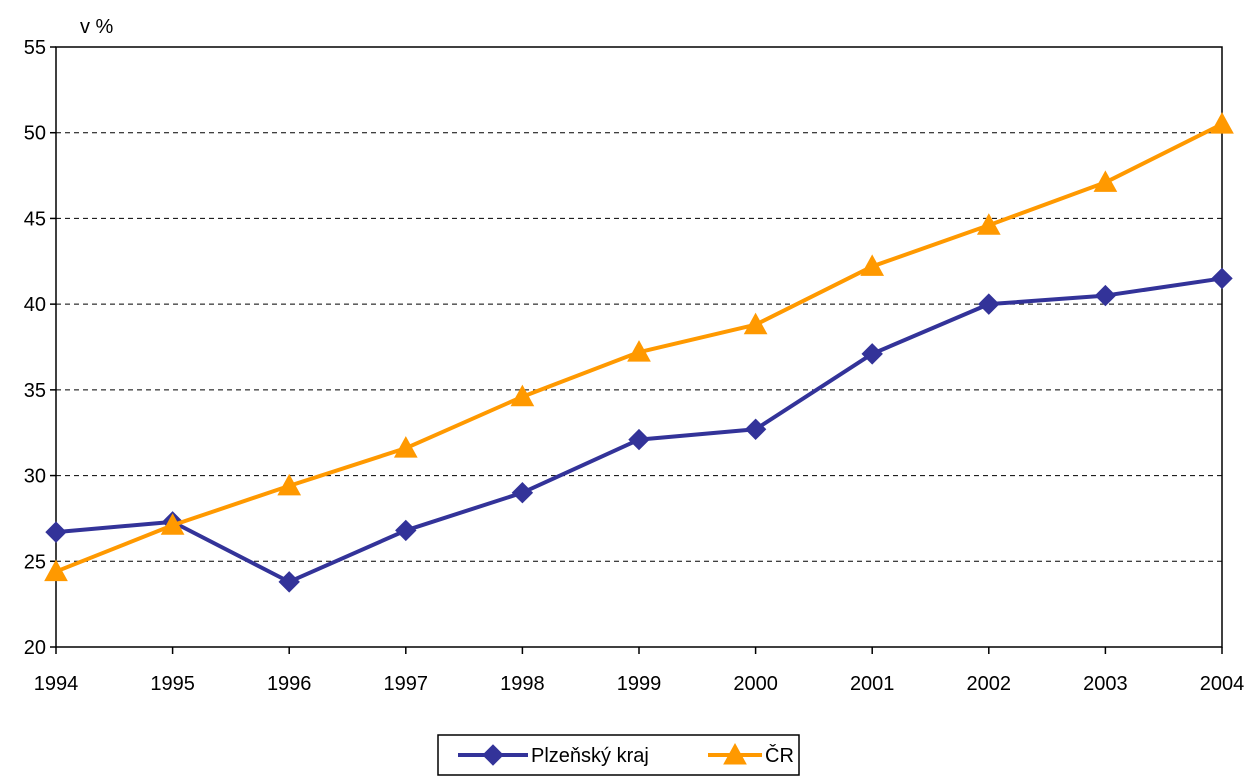  Describe the element at coordinates (35, 477) in the screenshot. I see `y-tick-label: 30` at that location.